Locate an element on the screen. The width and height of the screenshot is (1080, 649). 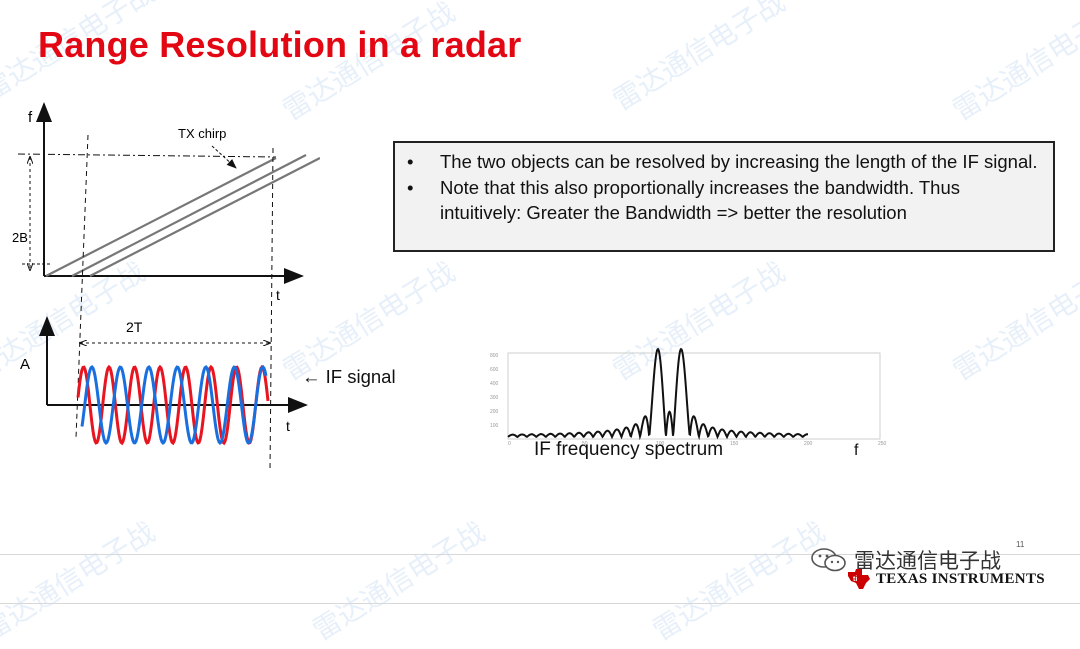
wechat-account-name: 雷达通信电子战 is located at coordinates (927, 561).